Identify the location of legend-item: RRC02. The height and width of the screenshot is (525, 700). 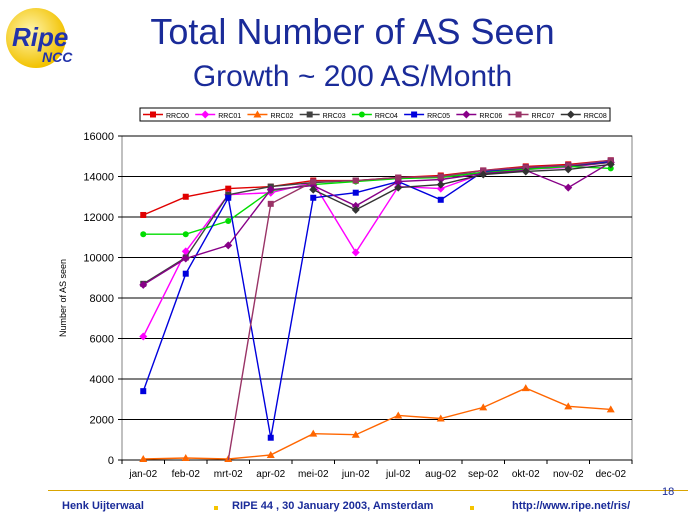
(270, 115).